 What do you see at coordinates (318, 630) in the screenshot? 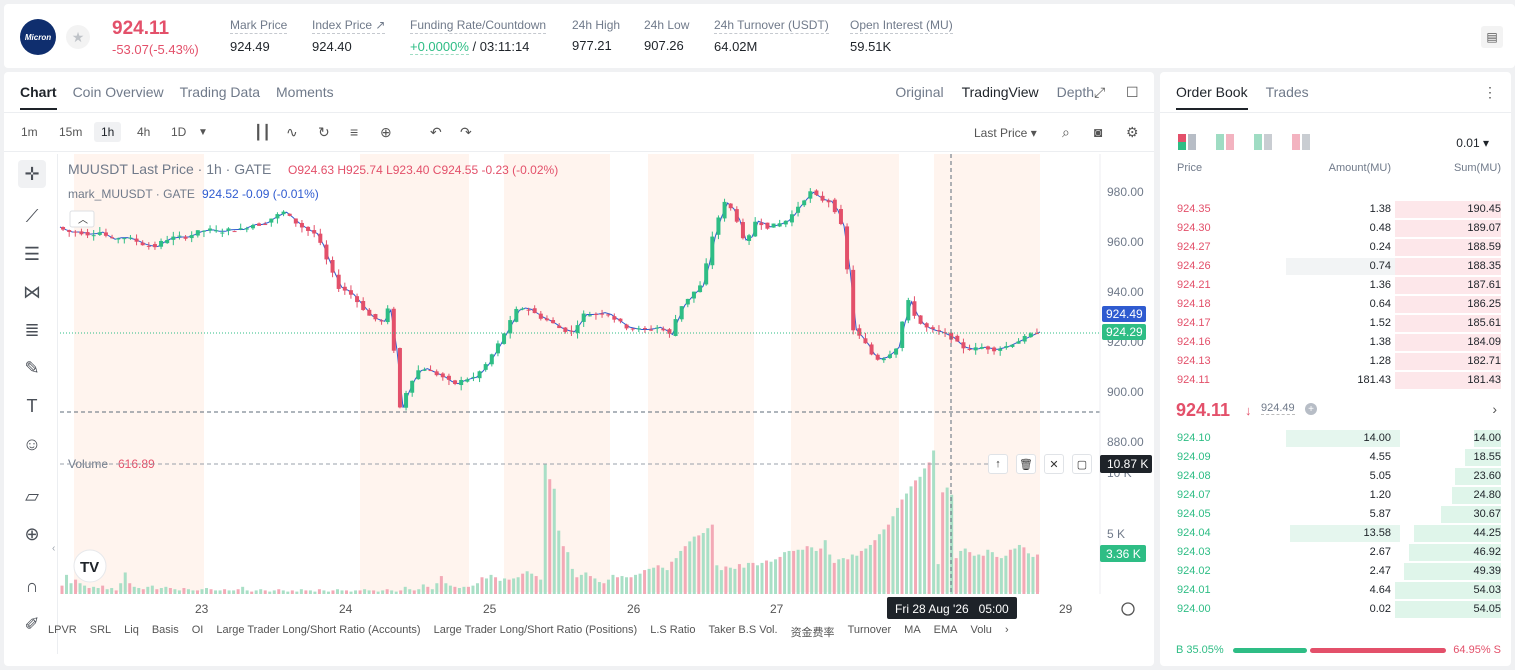
I see `indicator-tab: Large Trader Long/Short Ratio (Accounts)` at bounding box center [318, 630].